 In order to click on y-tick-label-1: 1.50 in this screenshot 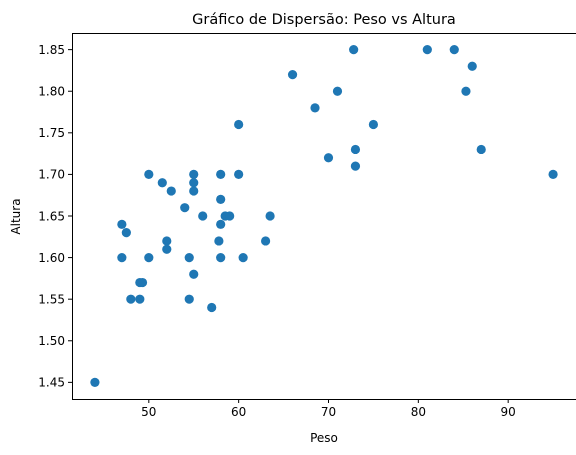, I will do `click(51, 341)`.